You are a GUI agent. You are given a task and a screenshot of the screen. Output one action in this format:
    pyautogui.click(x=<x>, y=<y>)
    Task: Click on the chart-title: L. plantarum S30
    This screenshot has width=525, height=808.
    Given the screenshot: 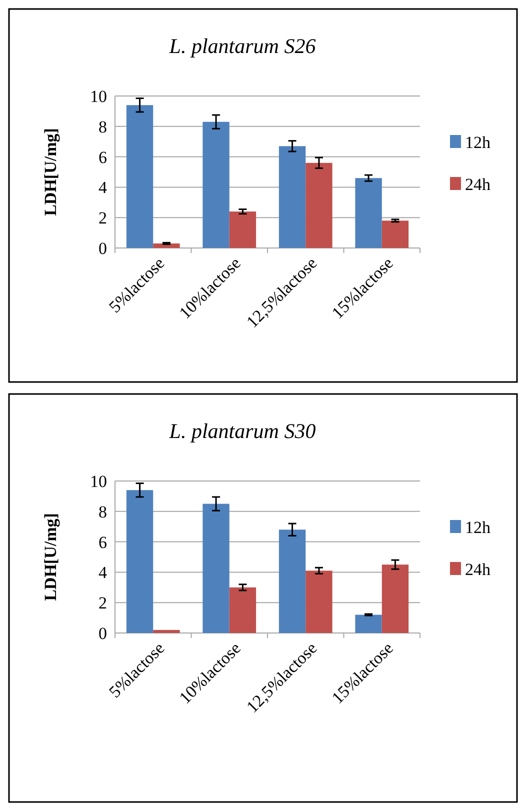 What is the action you would take?
    pyautogui.click(x=242, y=431)
    